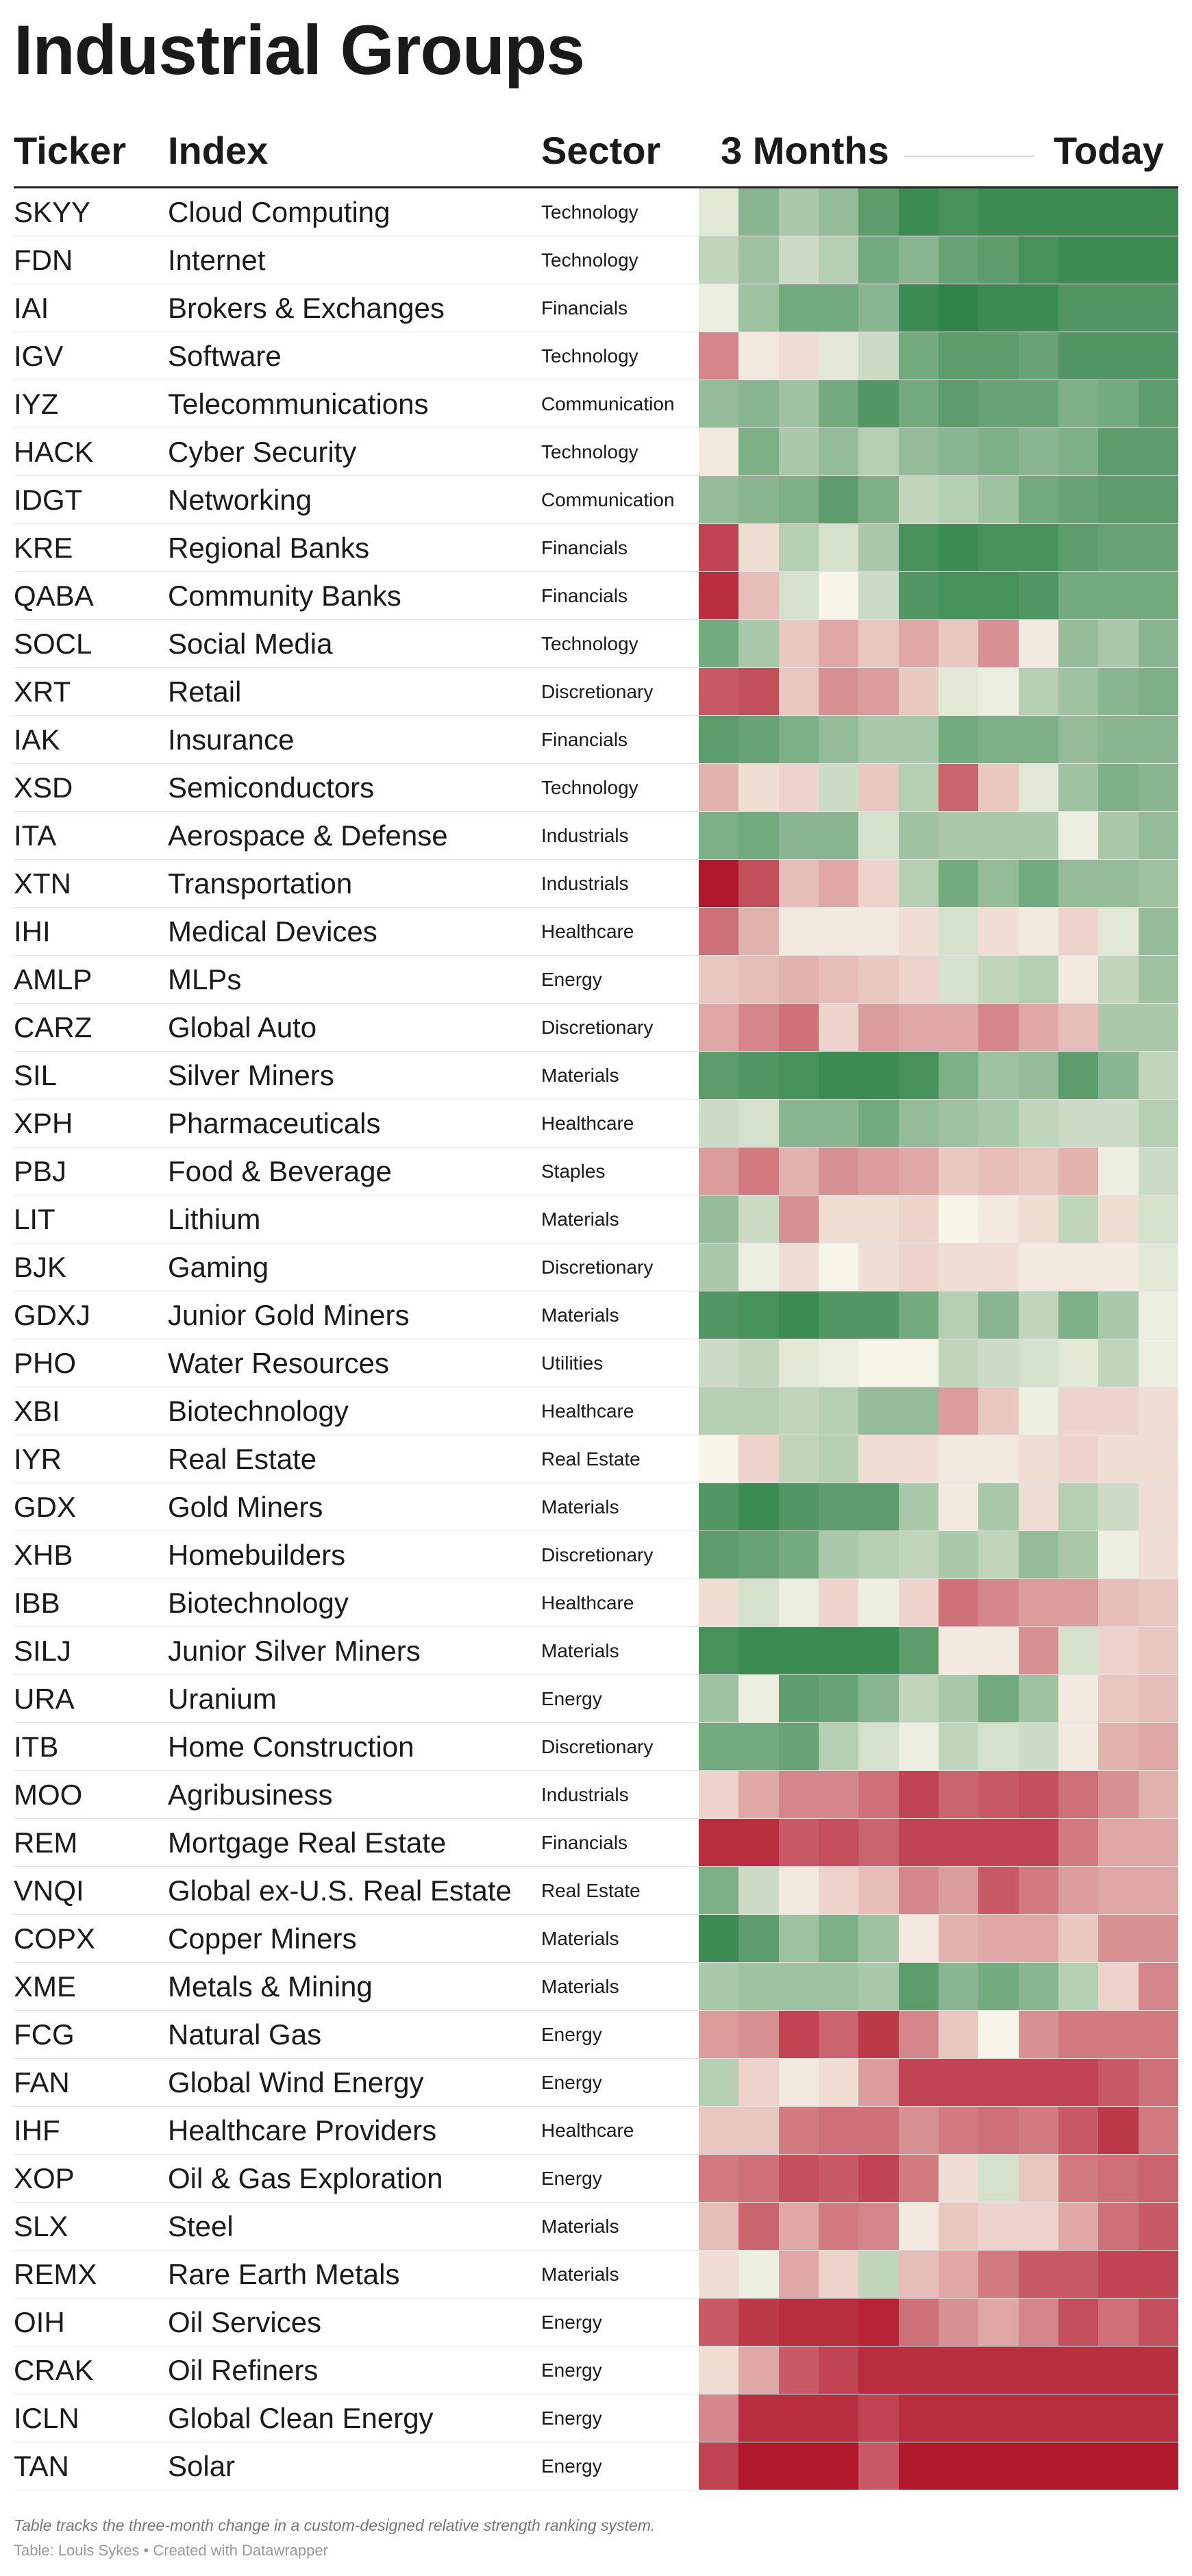  What do you see at coordinates (49, 1890) in the screenshot?
I see `ticker-cell: VNQI` at bounding box center [49, 1890].